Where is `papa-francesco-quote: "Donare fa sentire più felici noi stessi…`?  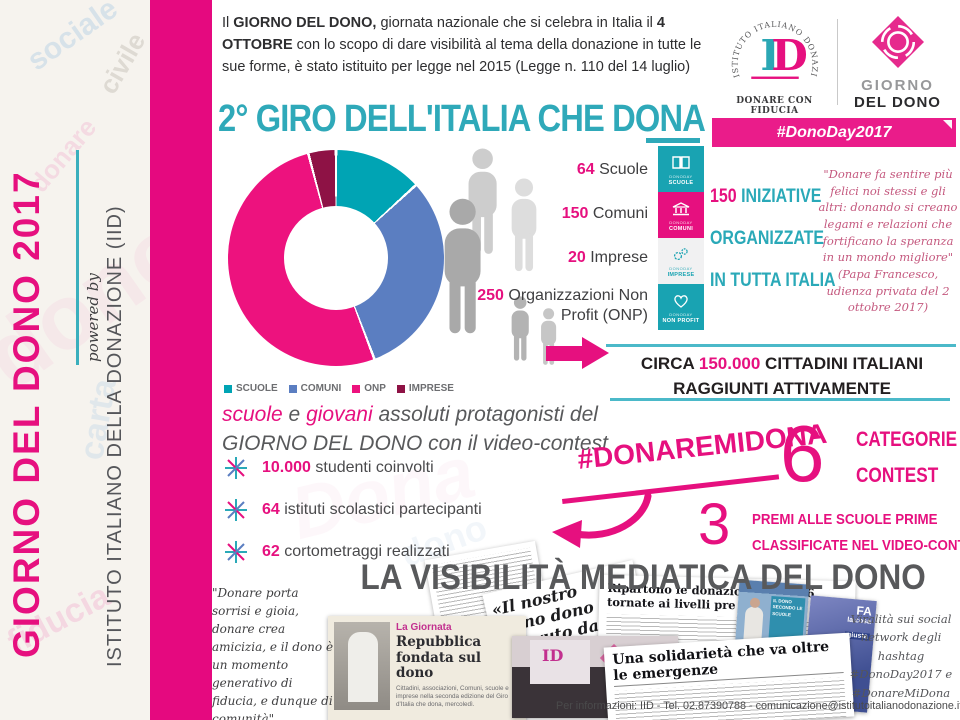
papa-francesco-quote: "Donare fa sentire più felici noi stessi… is located at coordinates (888, 241).